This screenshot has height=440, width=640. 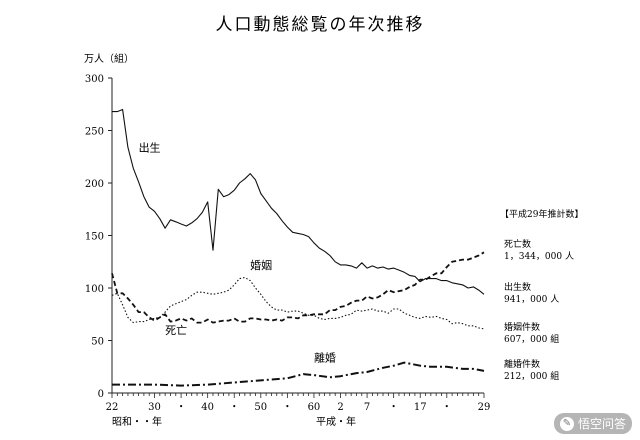 What do you see at coordinates (541, 214) in the screenshot?
I see `legend-title: 【平成29年推計数】` at bounding box center [541, 214].